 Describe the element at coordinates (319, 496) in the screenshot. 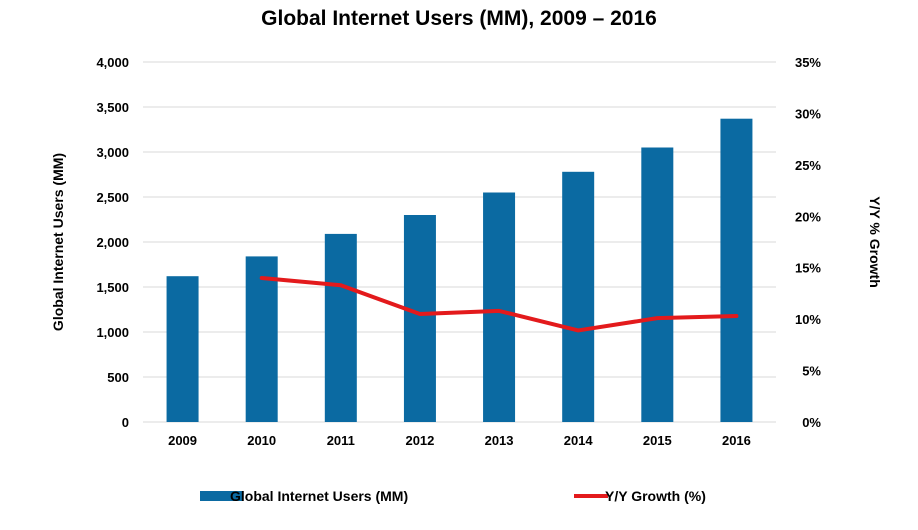

I see `legend-label-users: Global Internet Users (MM)` at that location.